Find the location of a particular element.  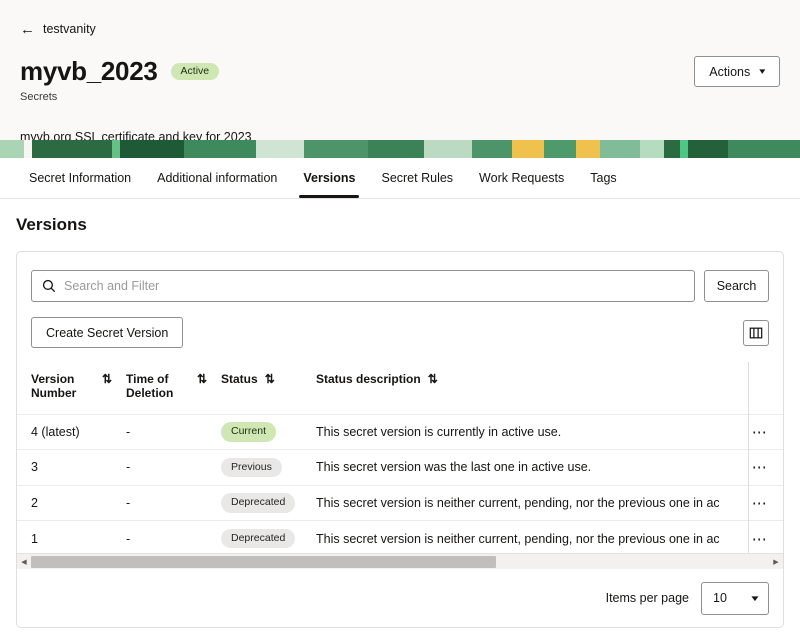

tab-label: Secret Information is located at coordinates (80, 178).